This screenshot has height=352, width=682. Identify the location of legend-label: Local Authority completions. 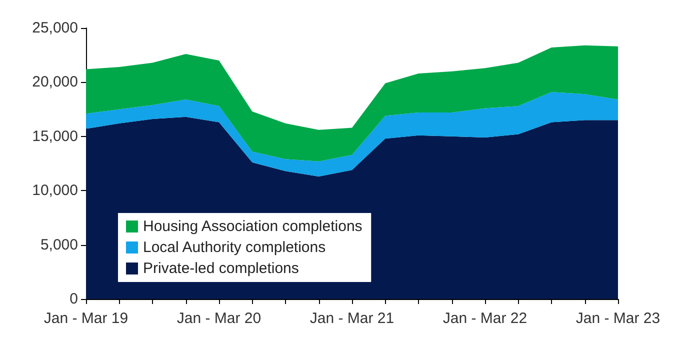
(234, 247).